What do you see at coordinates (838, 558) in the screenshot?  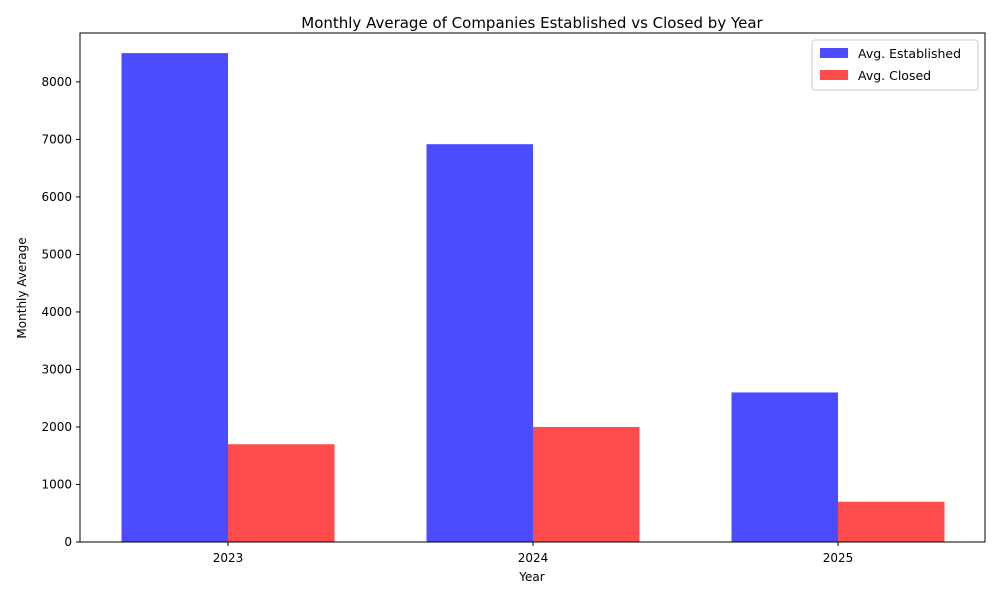 I see `x-tick-label: 2025` at bounding box center [838, 558].